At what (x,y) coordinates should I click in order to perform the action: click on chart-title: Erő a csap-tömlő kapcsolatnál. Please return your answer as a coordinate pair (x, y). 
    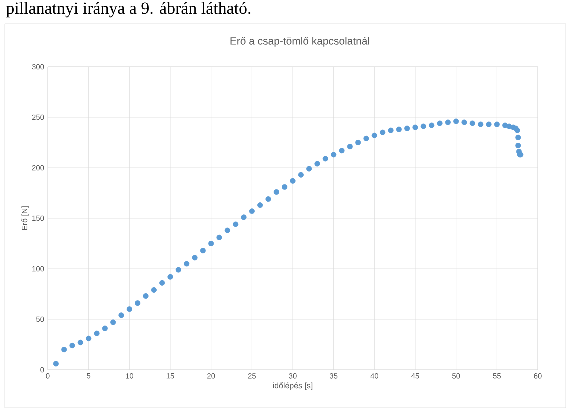
    Looking at the image, I should click on (300, 42).